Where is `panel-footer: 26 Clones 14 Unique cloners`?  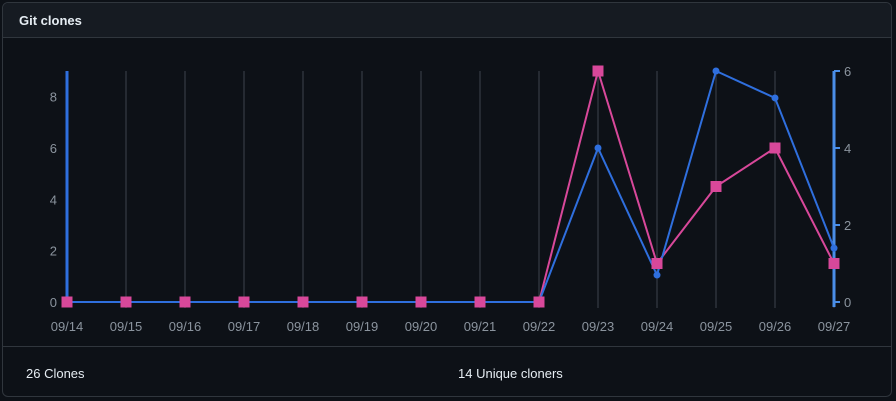
panel-footer: 26 Clones 14 Unique cloners is located at coordinates (447, 371).